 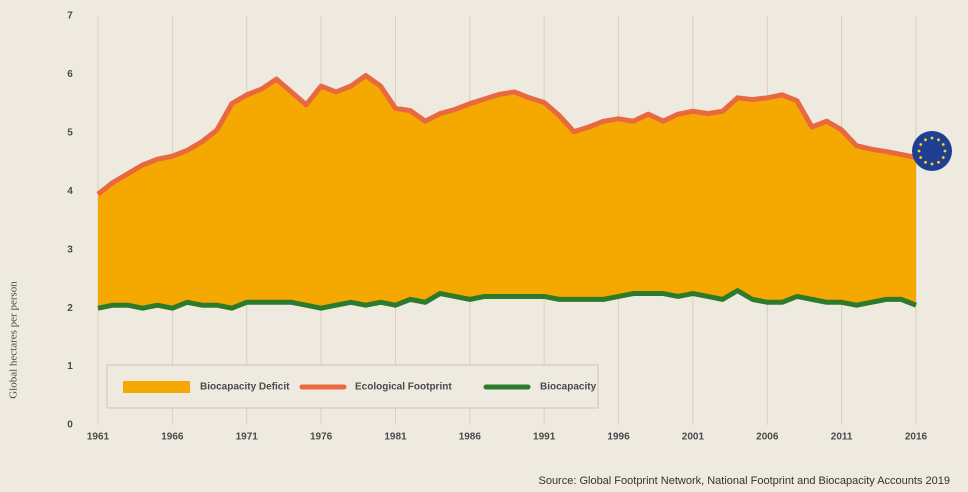 I want to click on x-tick-label: 1961, so click(x=98, y=437).